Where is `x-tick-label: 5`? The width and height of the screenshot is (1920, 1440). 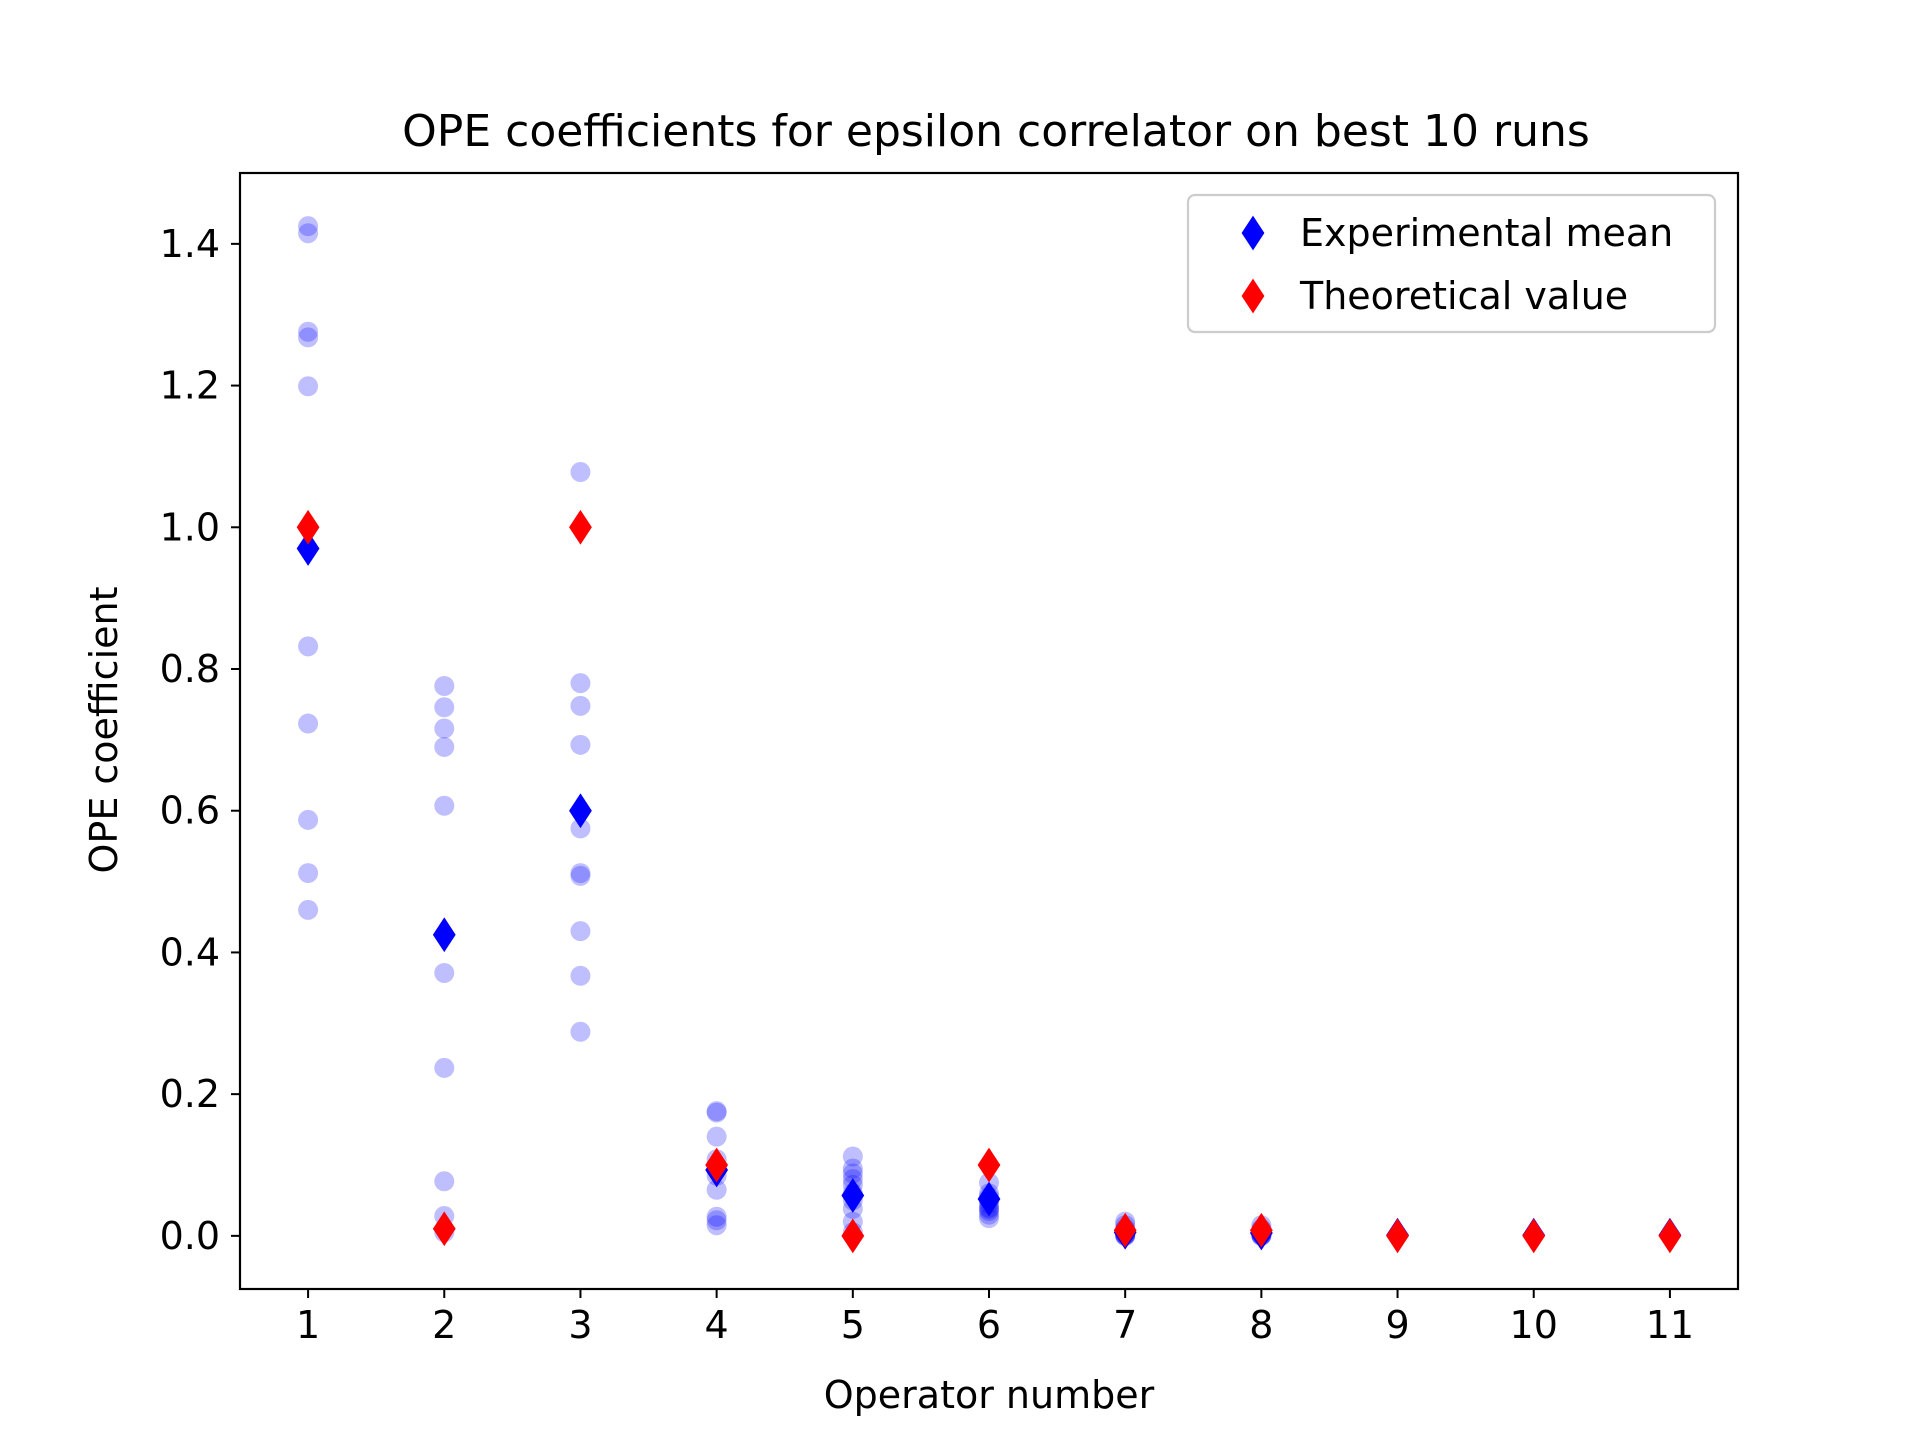
x-tick-label: 5 is located at coordinates (853, 1325).